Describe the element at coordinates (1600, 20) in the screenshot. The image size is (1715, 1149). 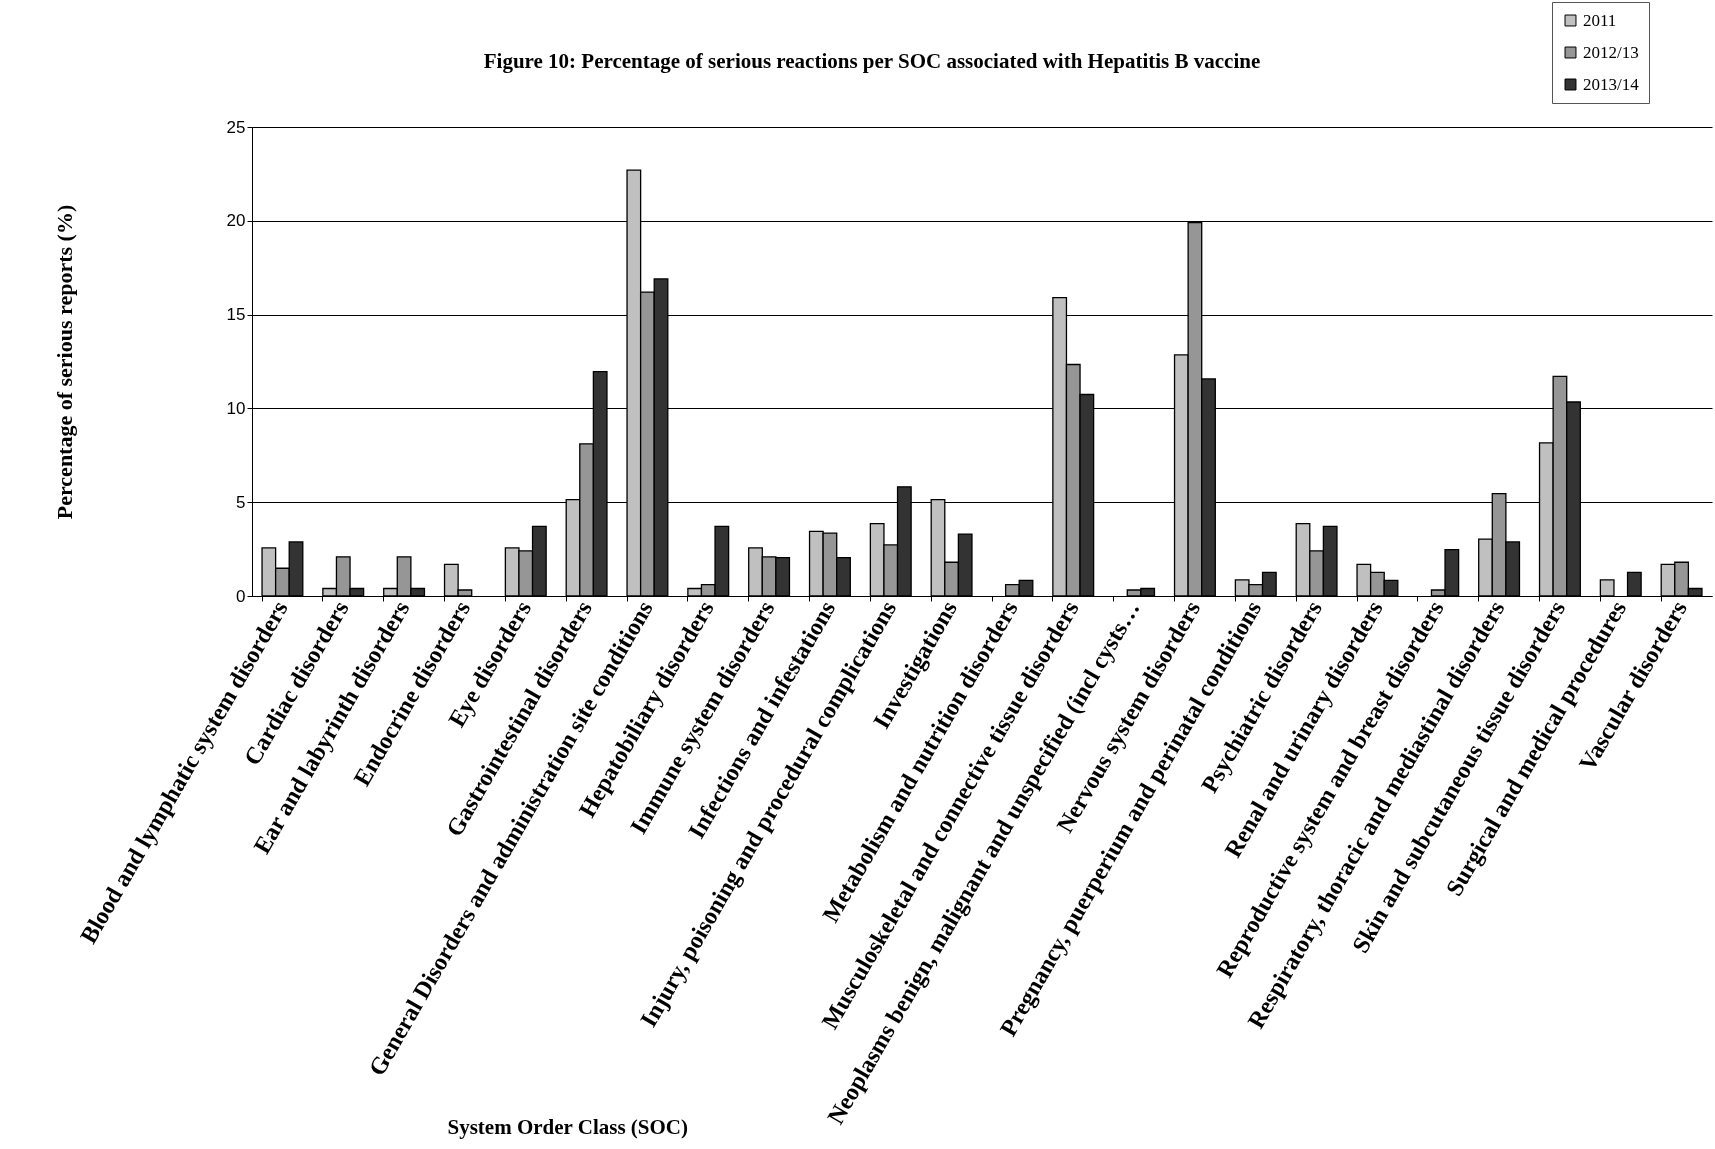
I see `legend-label: 2011` at that location.